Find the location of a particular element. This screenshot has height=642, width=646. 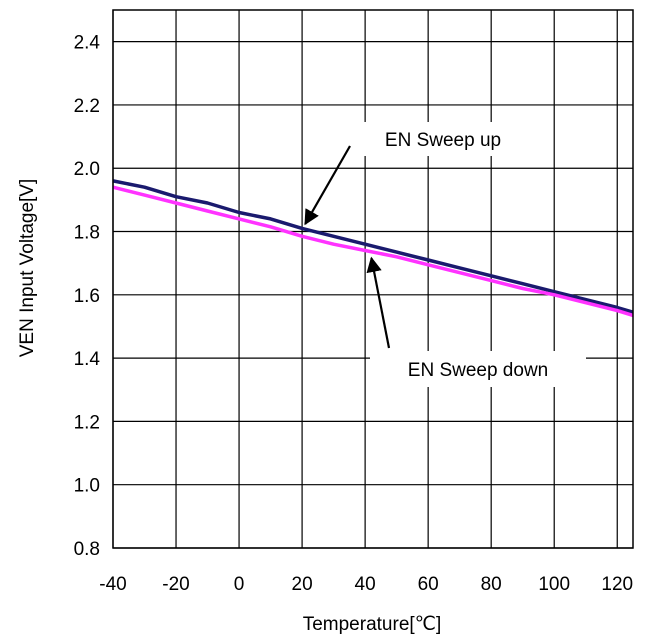

y-tick-label: 0.8 is located at coordinates (87, 549).